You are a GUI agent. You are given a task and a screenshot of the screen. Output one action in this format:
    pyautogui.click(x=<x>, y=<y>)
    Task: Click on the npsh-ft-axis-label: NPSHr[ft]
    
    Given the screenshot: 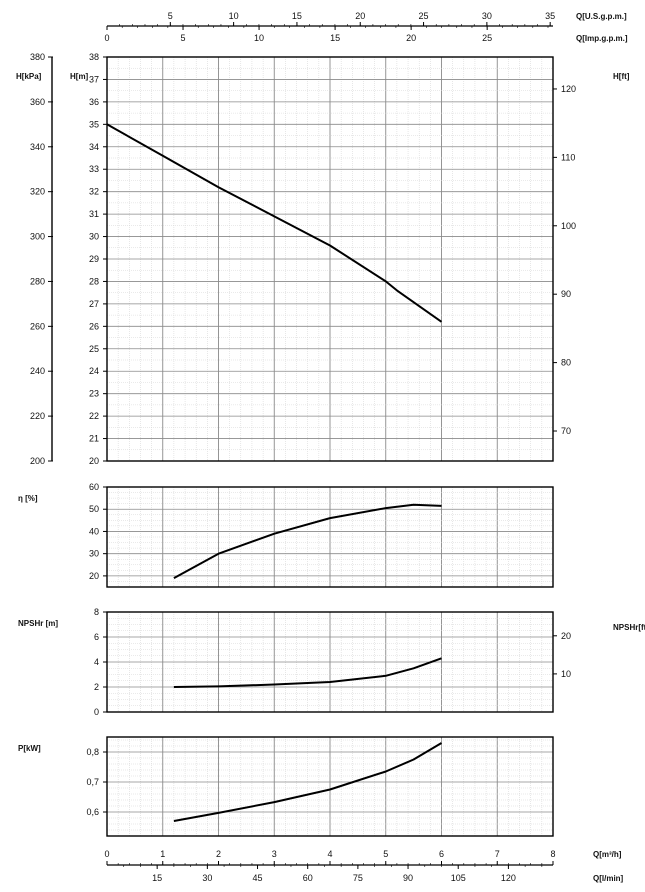 What is the action you would take?
    pyautogui.click(x=629, y=627)
    